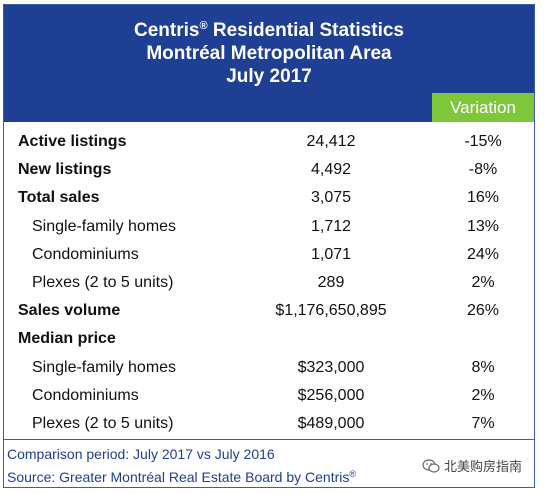  Describe the element at coordinates (269, 53) in the screenshot. I see `title-line-2: Montréal Metropolitan Area` at that location.